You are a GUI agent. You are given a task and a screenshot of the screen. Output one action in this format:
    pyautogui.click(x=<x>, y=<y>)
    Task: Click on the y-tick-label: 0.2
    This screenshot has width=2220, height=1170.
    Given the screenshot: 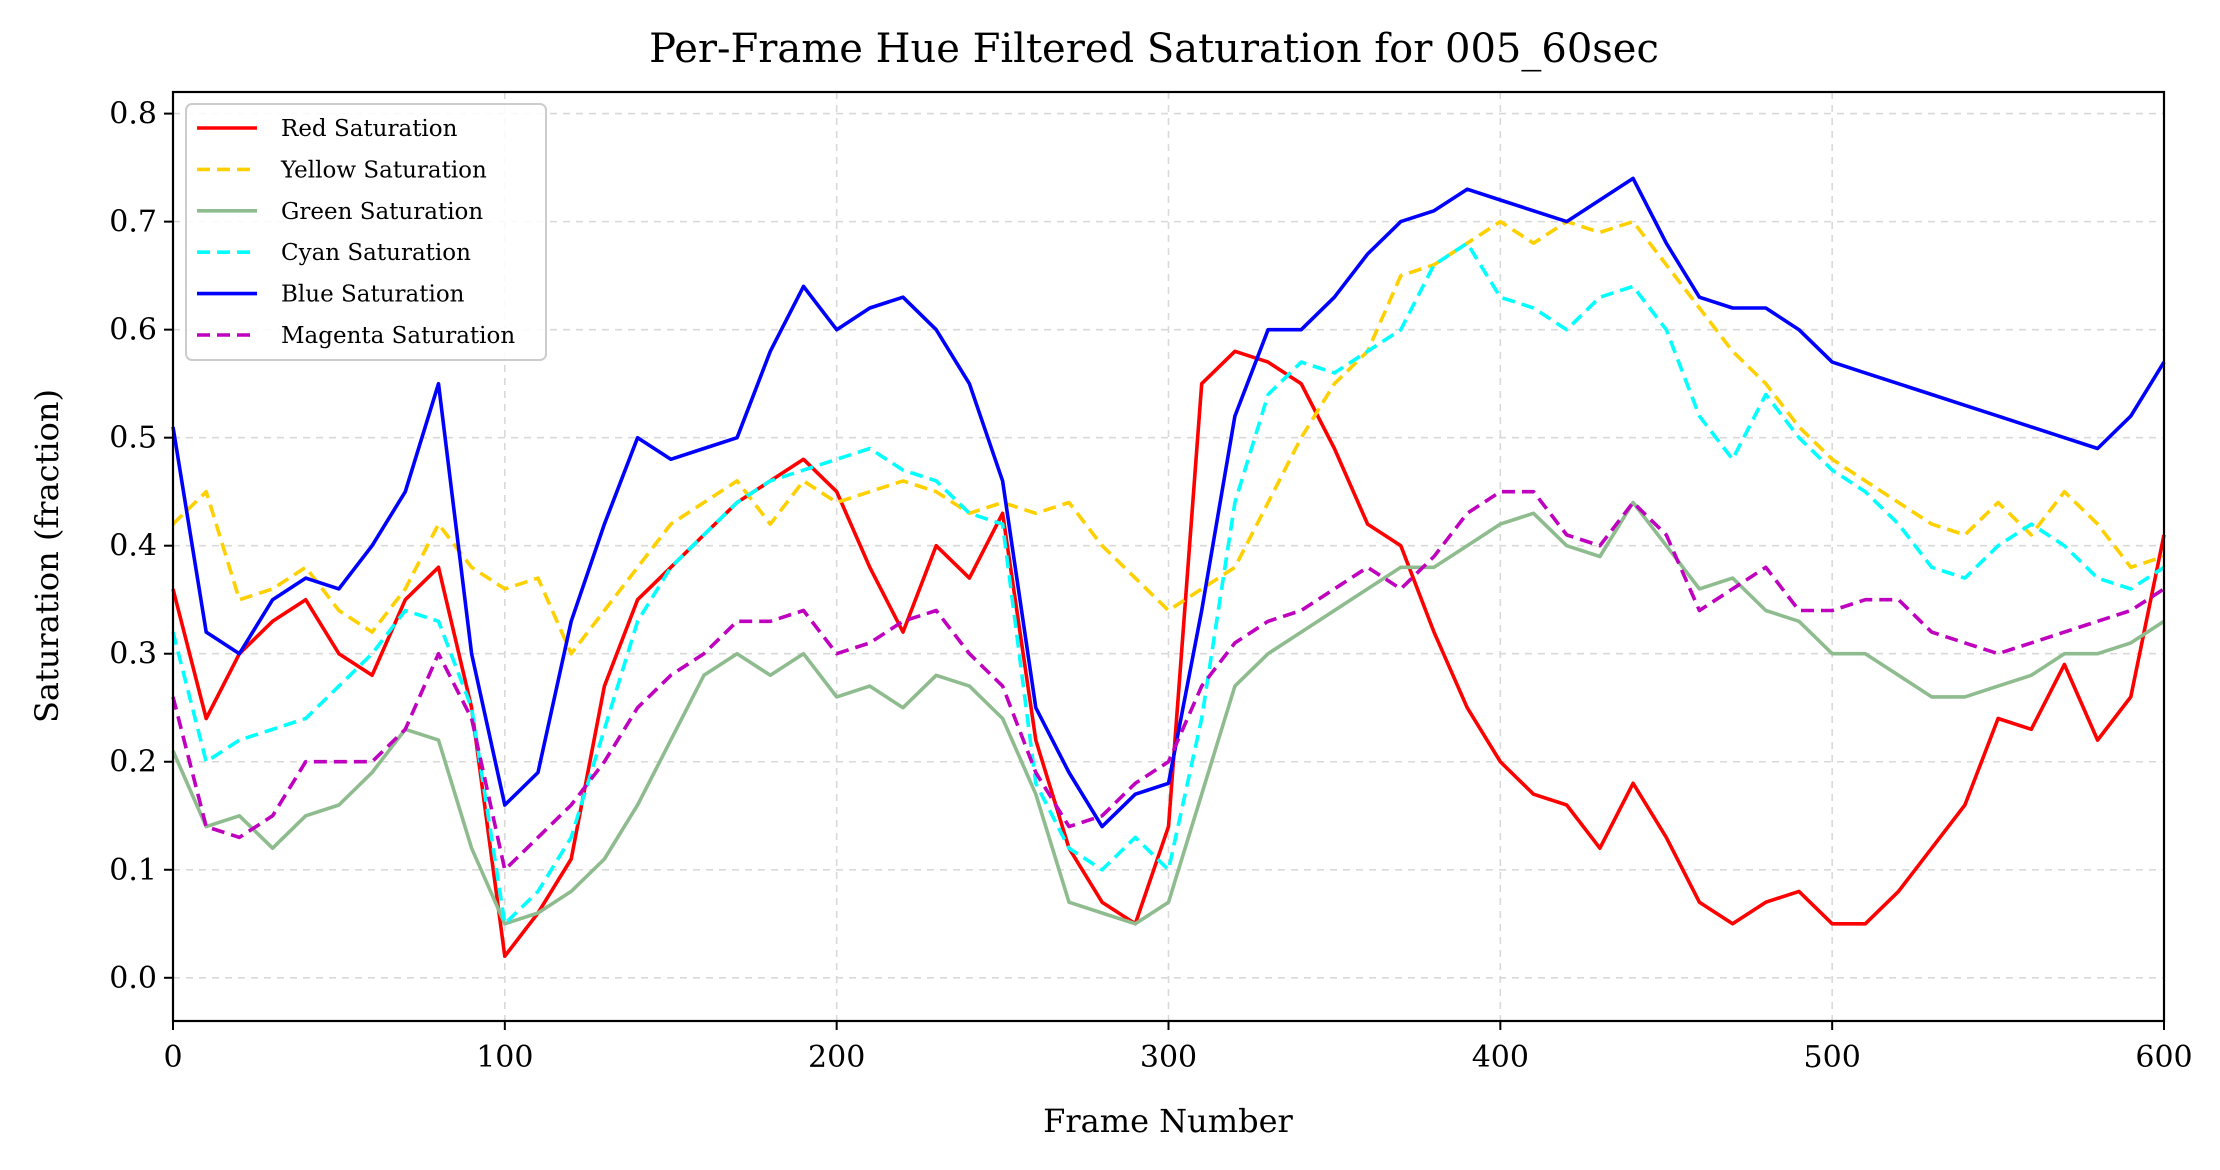 What is the action you would take?
    pyautogui.click(x=133, y=762)
    